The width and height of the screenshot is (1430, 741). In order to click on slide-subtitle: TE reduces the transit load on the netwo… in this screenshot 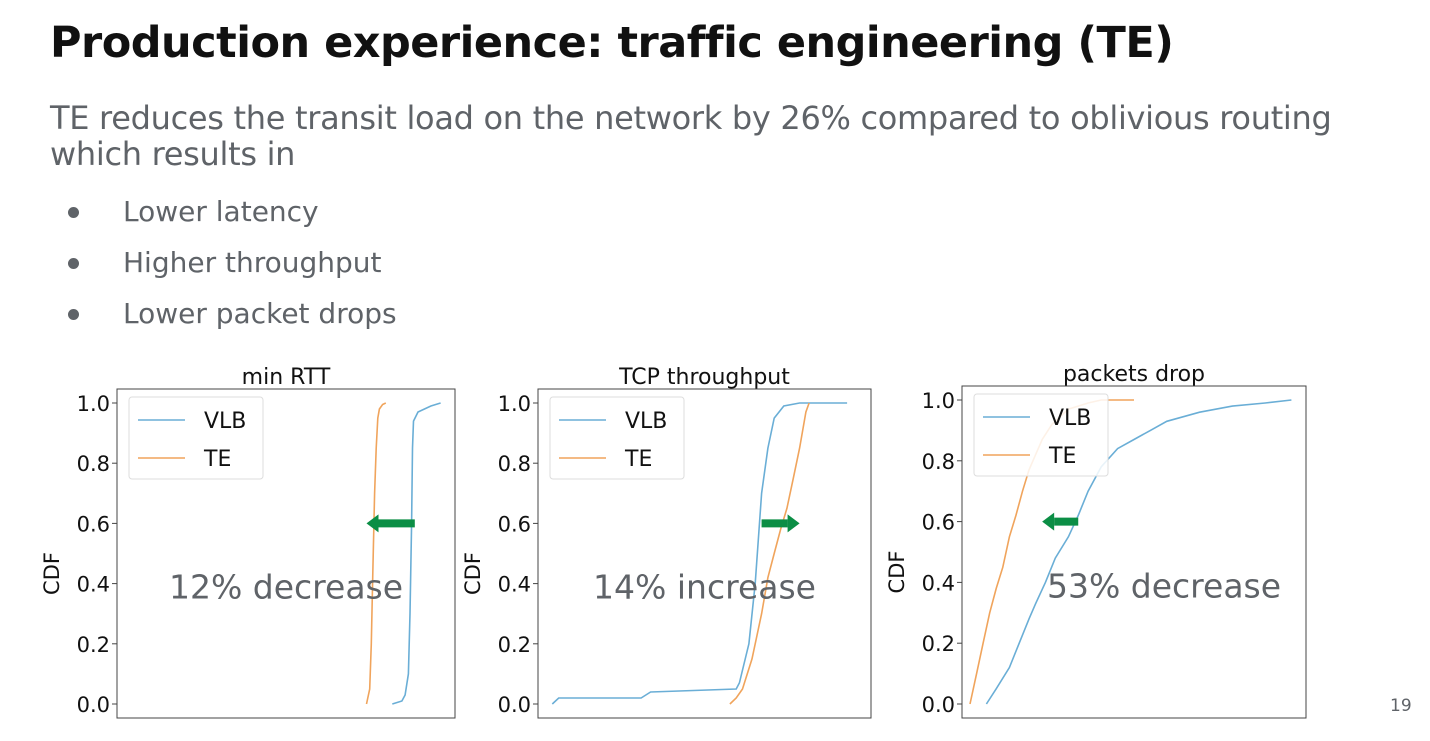, I will do `click(691, 136)`.